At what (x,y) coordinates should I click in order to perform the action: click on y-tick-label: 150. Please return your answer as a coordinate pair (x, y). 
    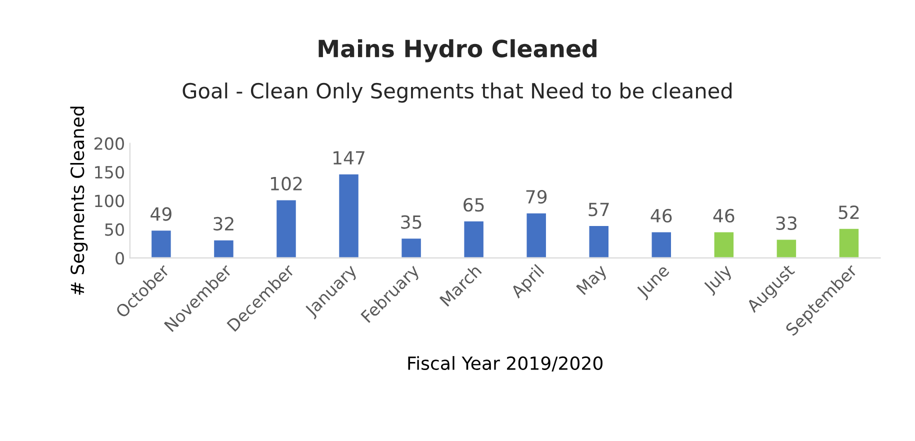
    Looking at the image, I should click on (109, 172).